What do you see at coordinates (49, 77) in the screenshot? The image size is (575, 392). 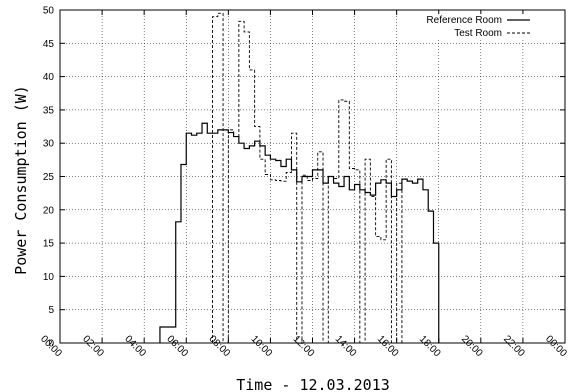 I see `y-tick-label: 40` at bounding box center [49, 77].